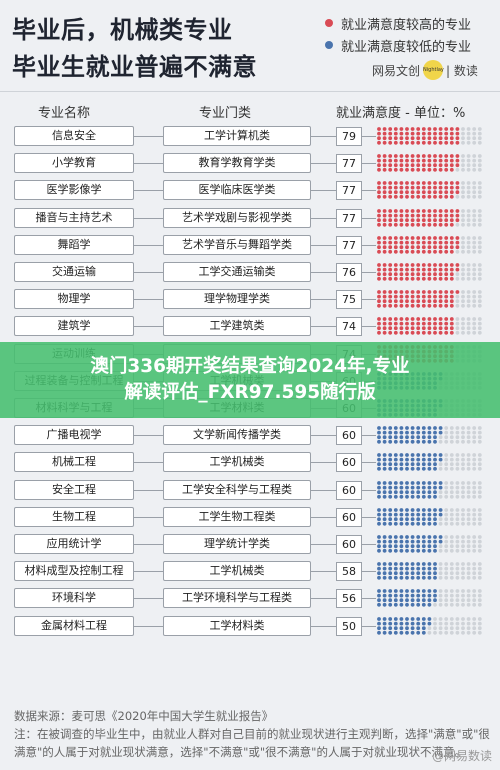 The width and height of the screenshot is (500, 770). What do you see at coordinates (349, 327) in the screenshot?
I see `score-value: 74` at bounding box center [349, 327].